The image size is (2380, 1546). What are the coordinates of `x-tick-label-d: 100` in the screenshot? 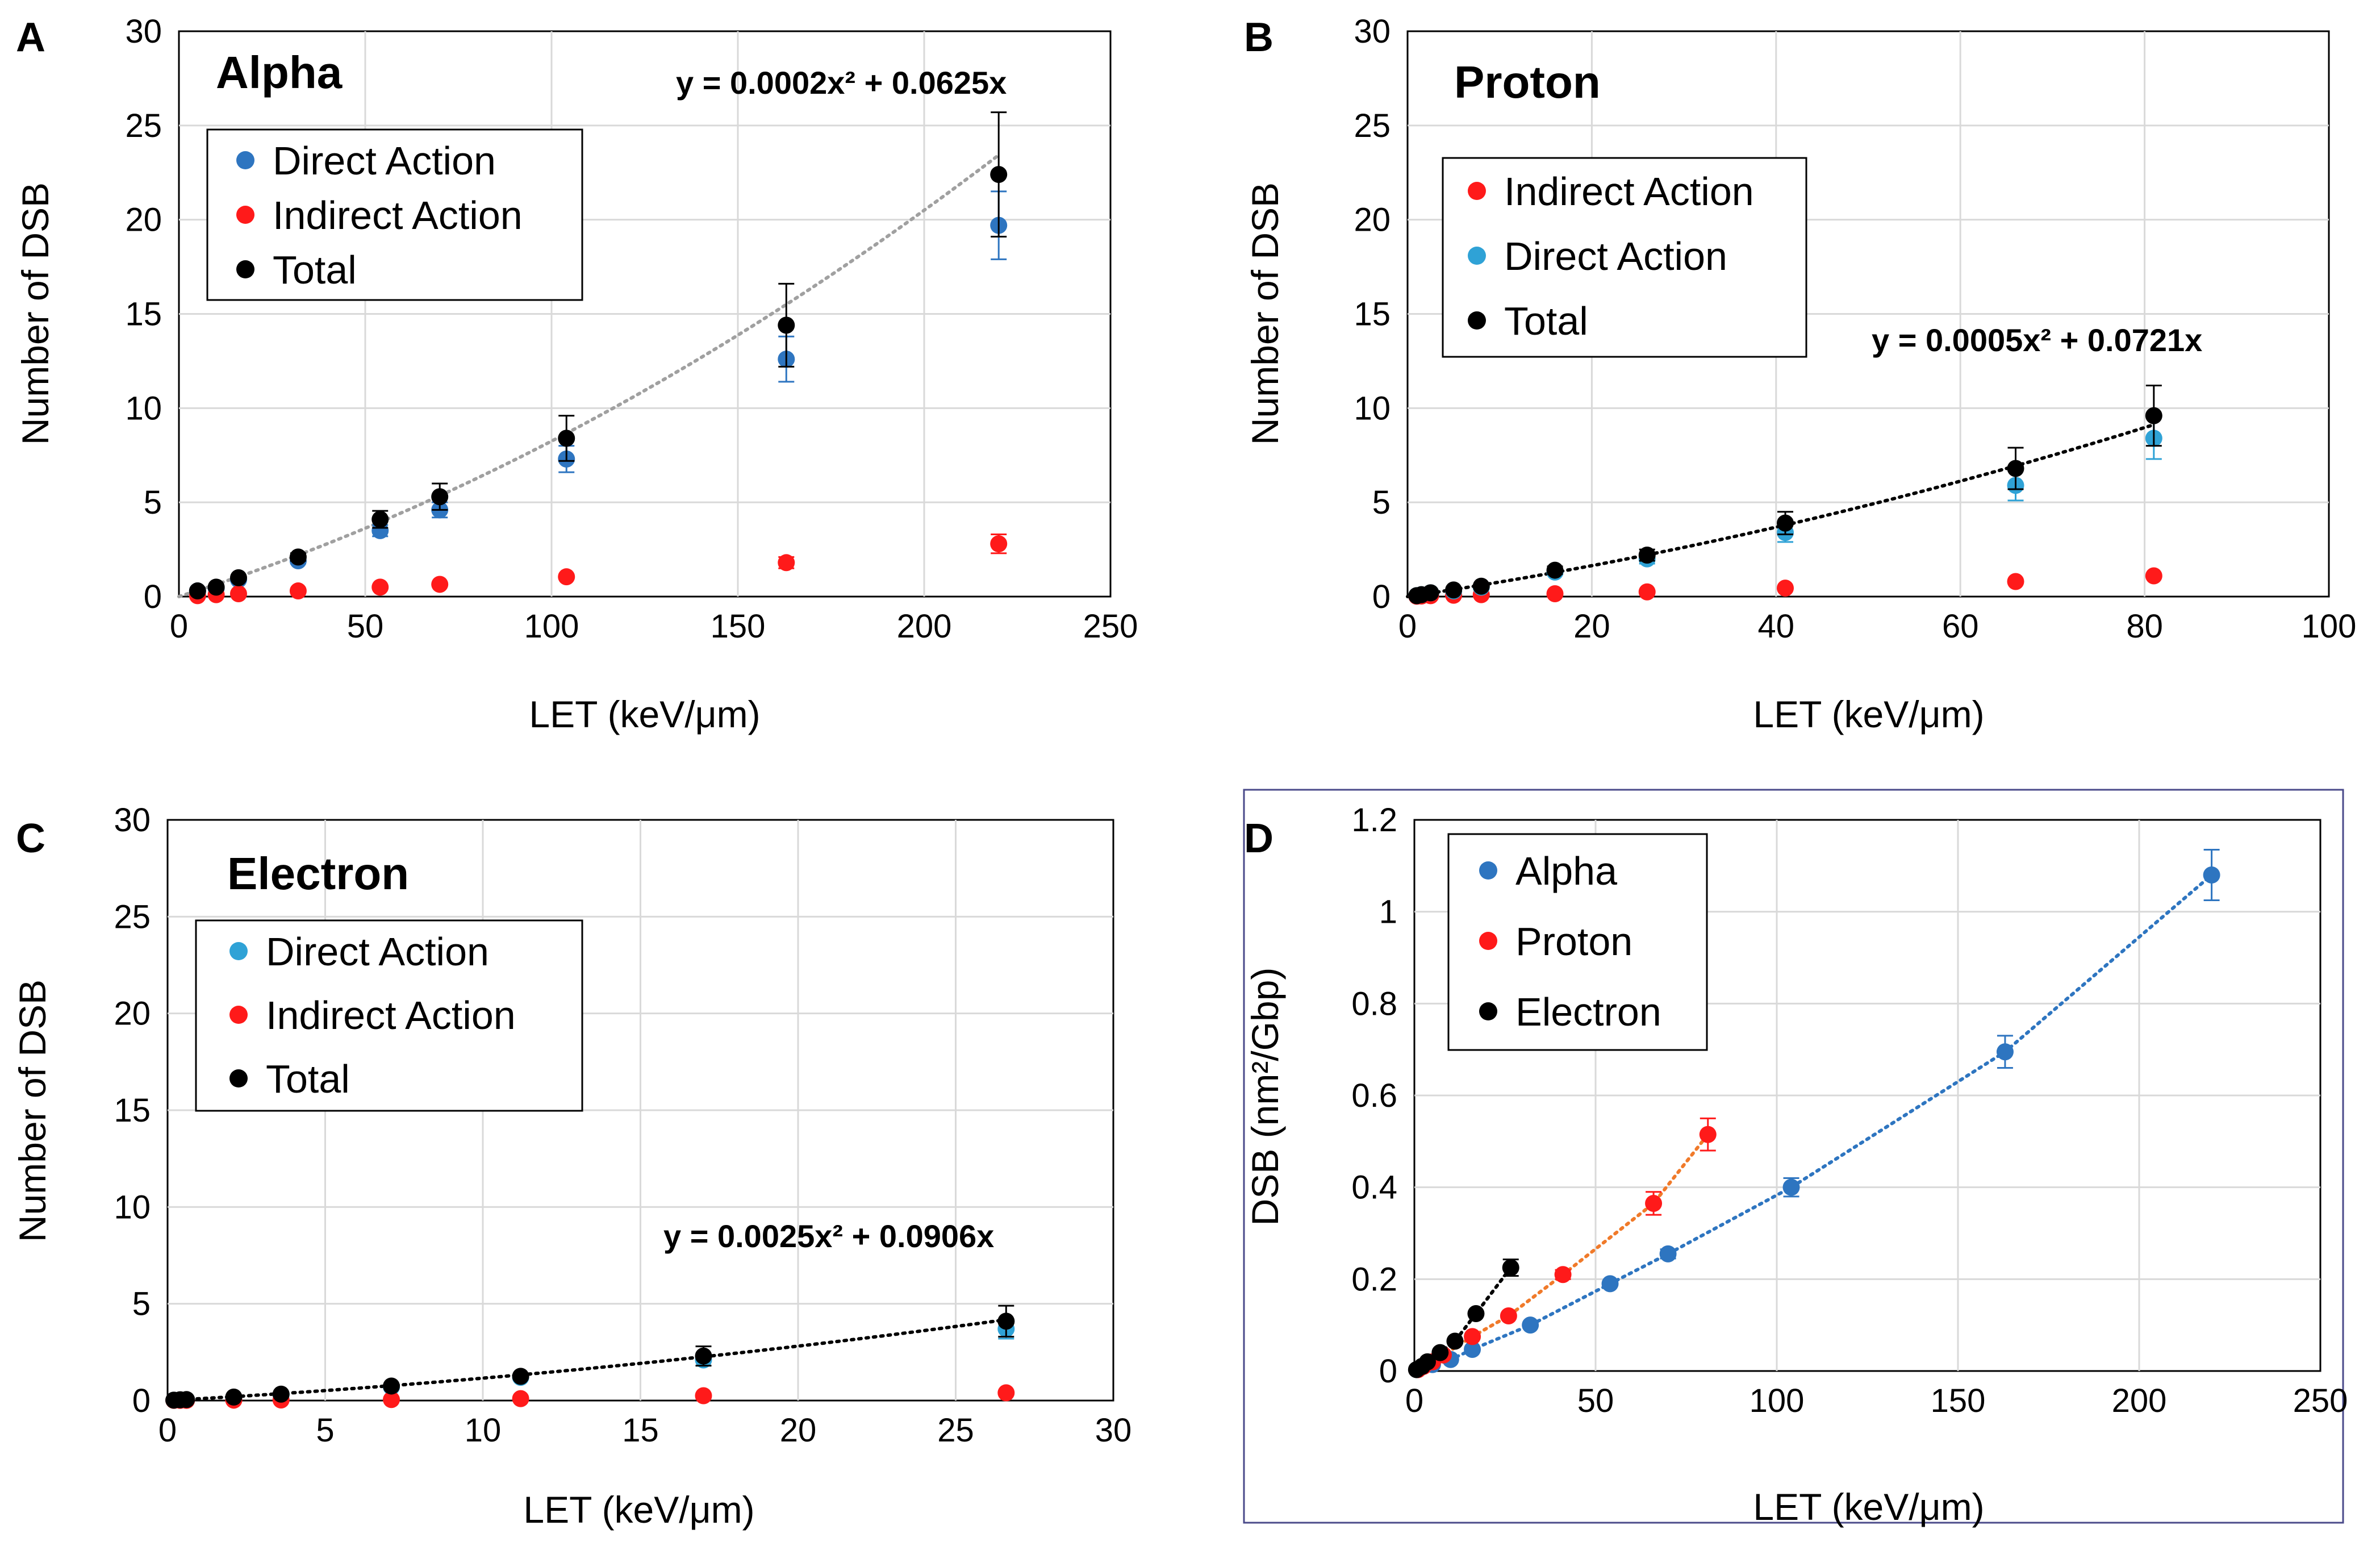 It's located at (1777, 1400).